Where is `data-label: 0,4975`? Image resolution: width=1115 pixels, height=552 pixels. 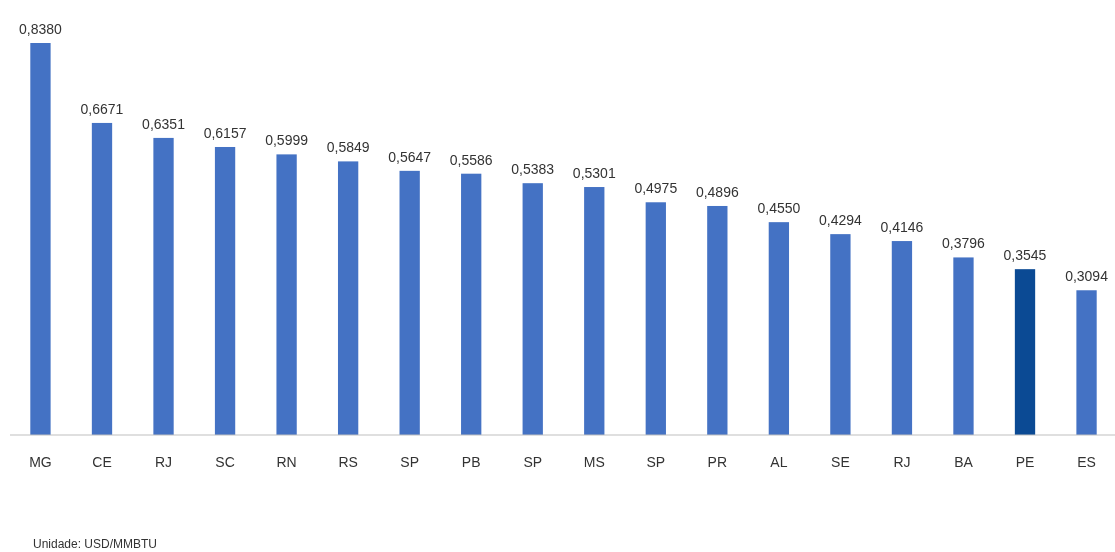
data-label: 0,4975 is located at coordinates (656, 188).